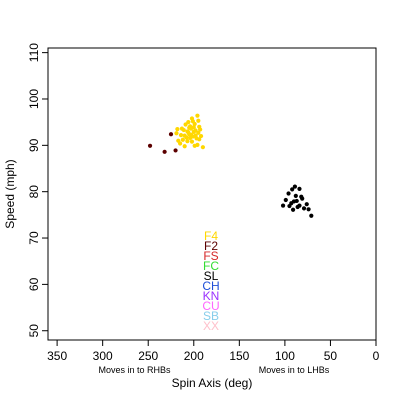 This screenshot has height=400, width=400. I want to click on x-tick-label: 300, so click(103, 356).